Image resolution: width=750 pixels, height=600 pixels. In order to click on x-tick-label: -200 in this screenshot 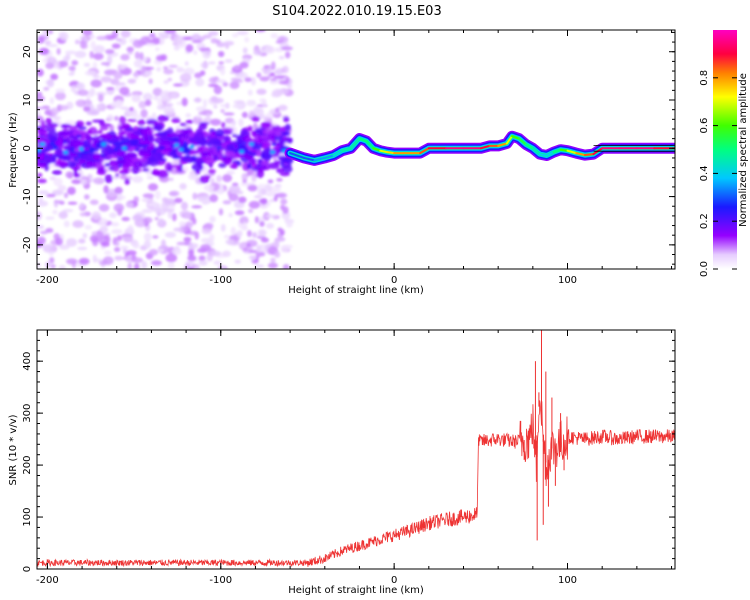, I will do `click(47, 280)`.